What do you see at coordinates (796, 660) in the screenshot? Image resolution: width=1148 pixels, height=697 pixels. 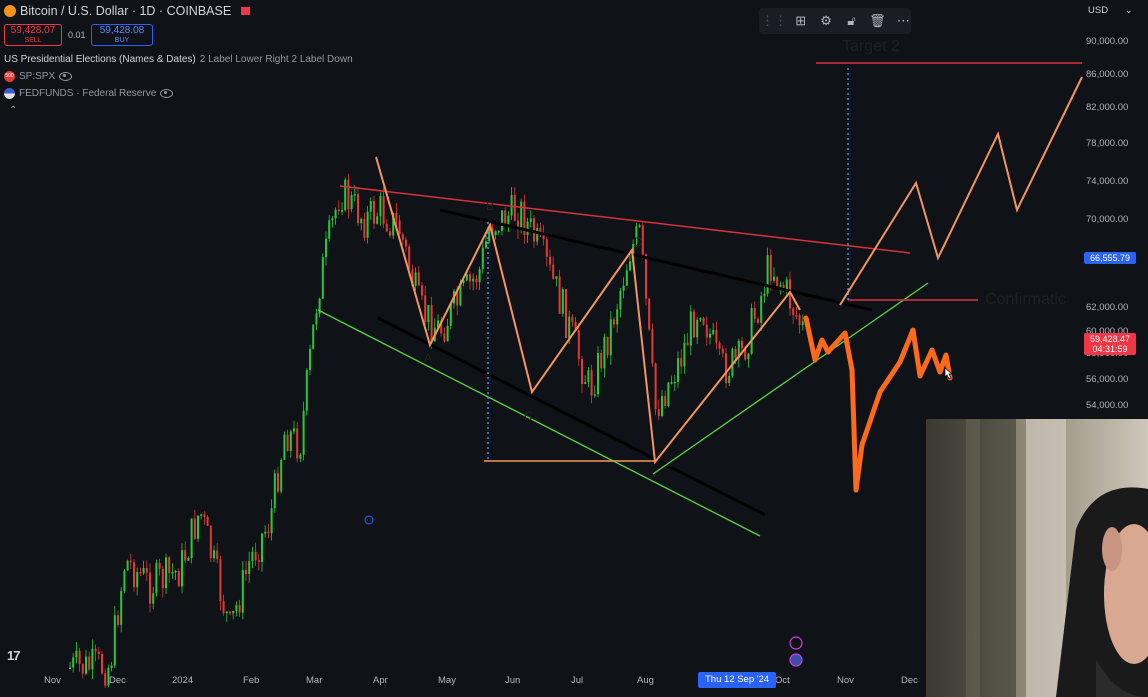 I see `flag-badge-icon` at bounding box center [796, 660].